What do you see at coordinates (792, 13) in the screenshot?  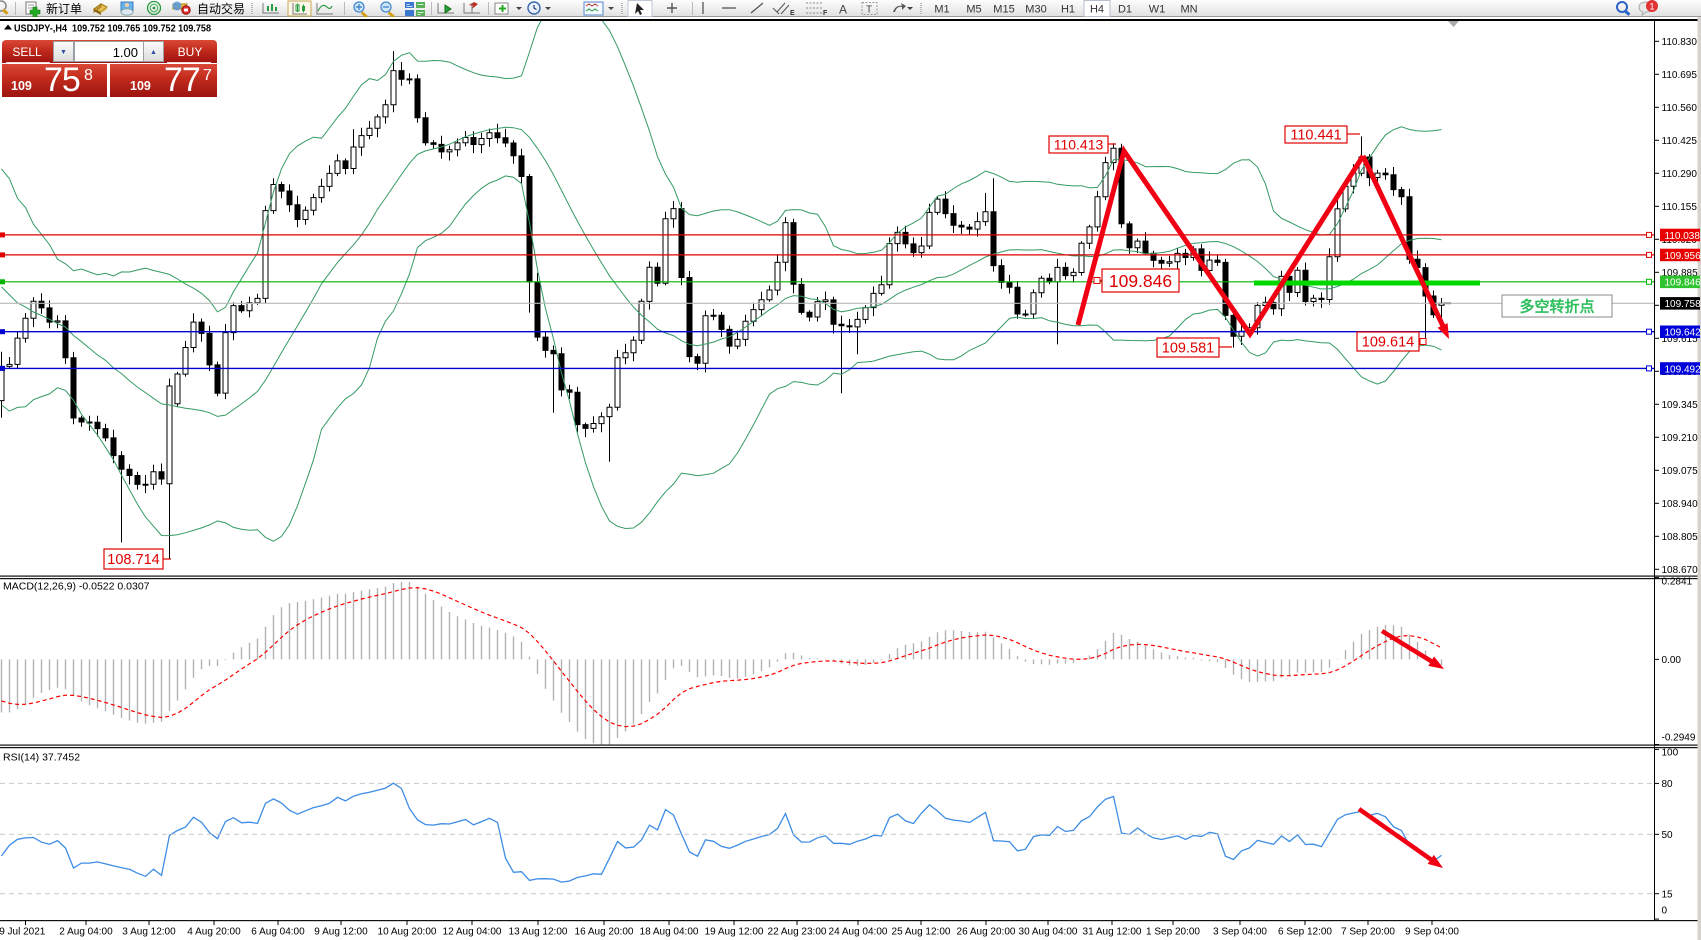 I see `svg-text: E` at bounding box center [792, 13].